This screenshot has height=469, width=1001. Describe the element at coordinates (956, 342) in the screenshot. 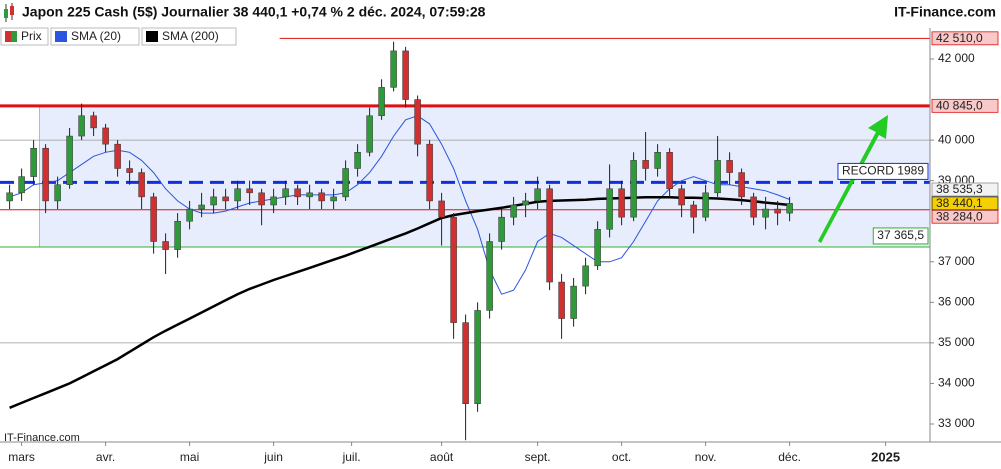

I see `y-tick-label: 35 000` at that location.